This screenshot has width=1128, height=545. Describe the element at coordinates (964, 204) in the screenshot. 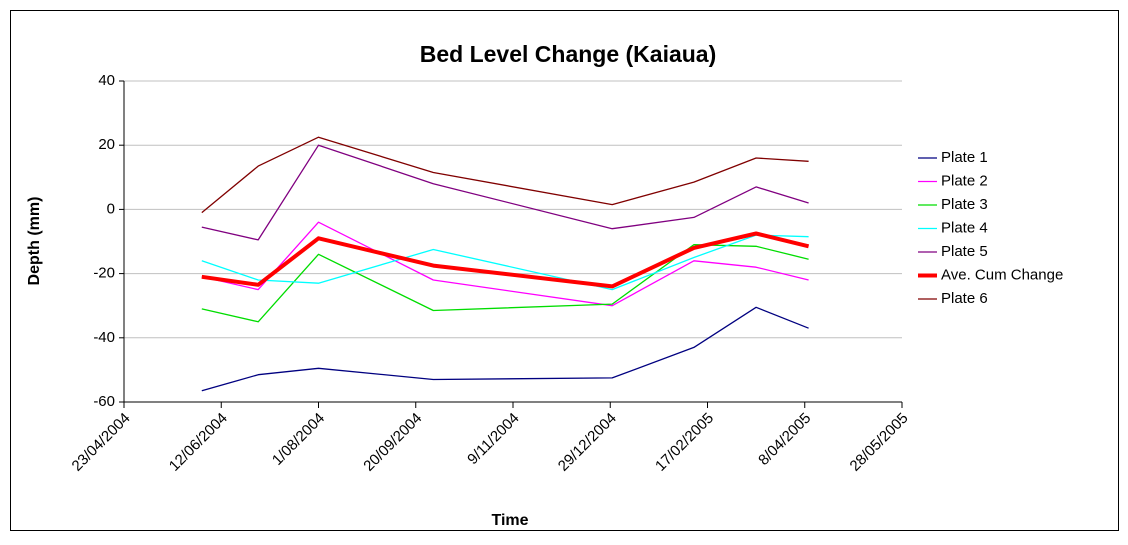

I see `legend-label: Plate 3` at that location.